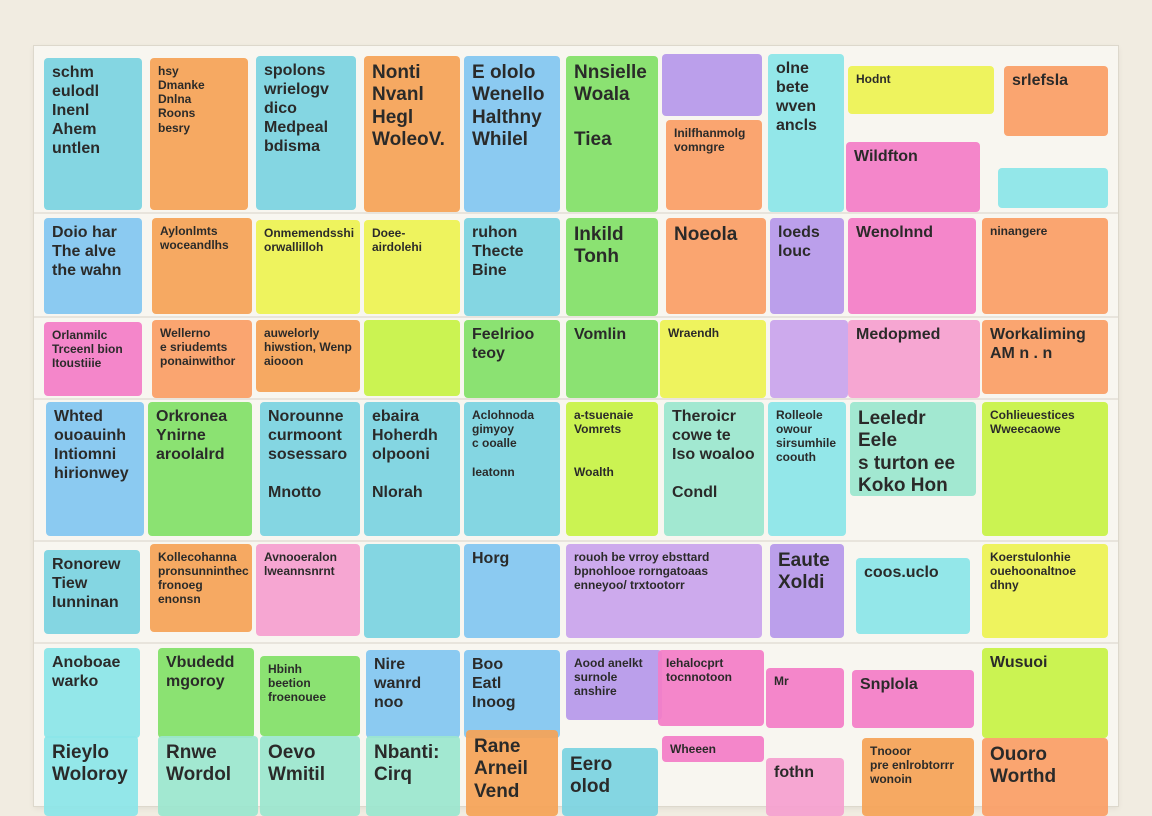 The height and width of the screenshot is (816, 1152). Describe the element at coordinates (309, 240) in the screenshot. I see `sticky-note-text: Onmemendsshi orwallilloh` at that location.